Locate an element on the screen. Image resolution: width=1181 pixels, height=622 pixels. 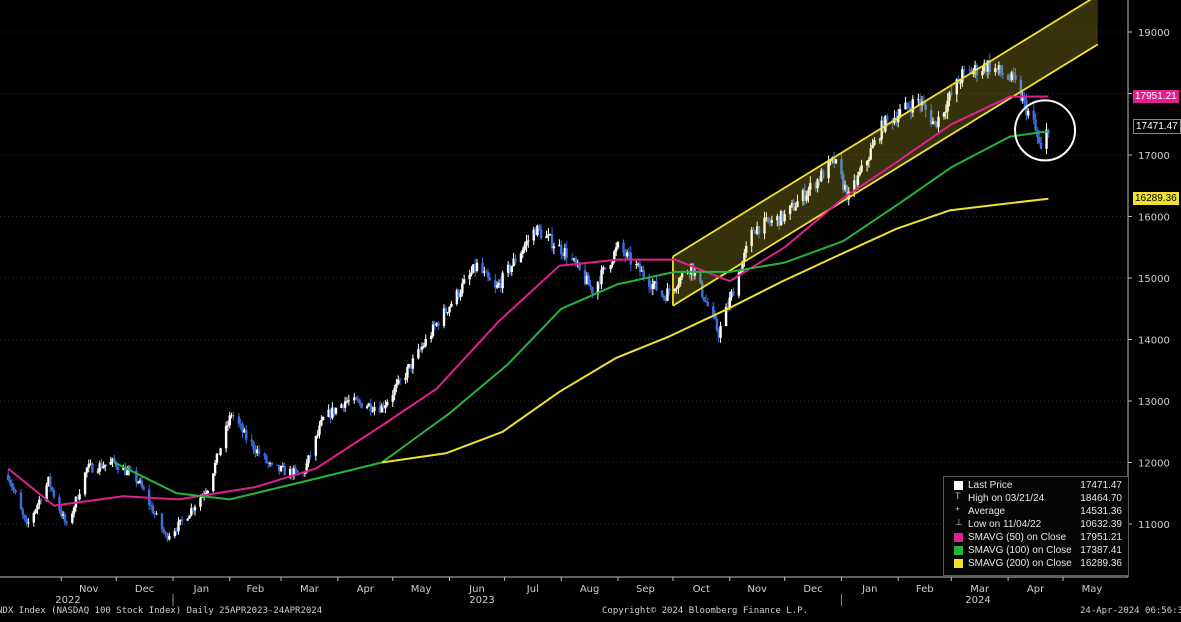
legend-row: SMAVG (200) on Close 16289.36 is located at coordinates (1036, 564).